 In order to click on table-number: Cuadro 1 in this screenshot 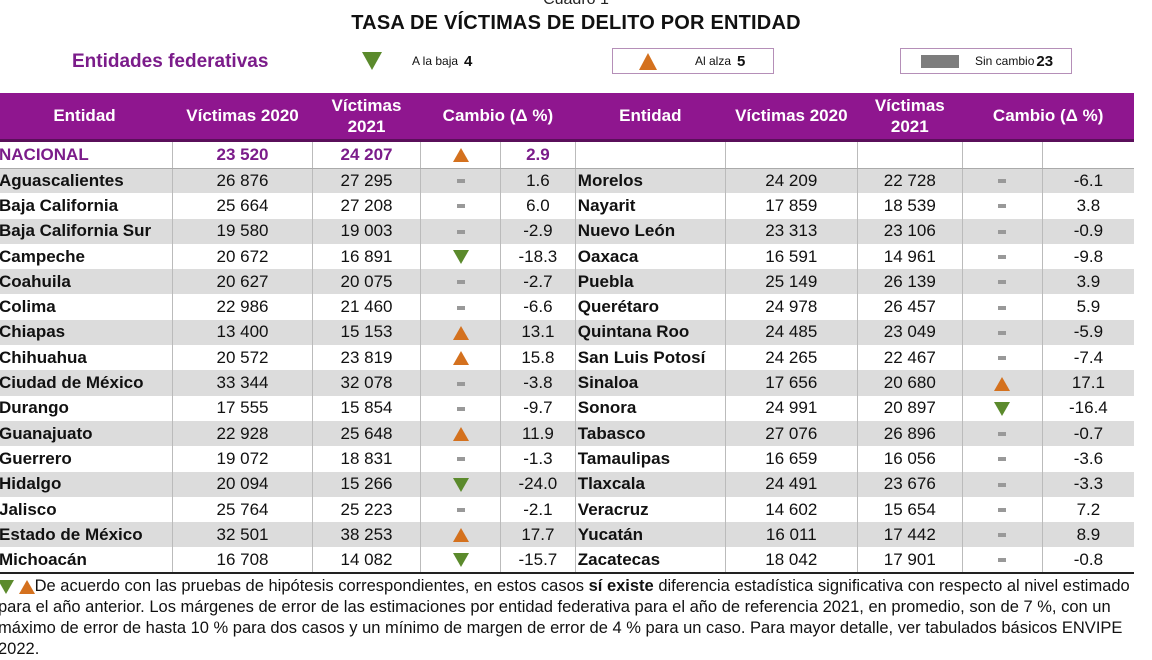, I will do `click(576, 4)`.